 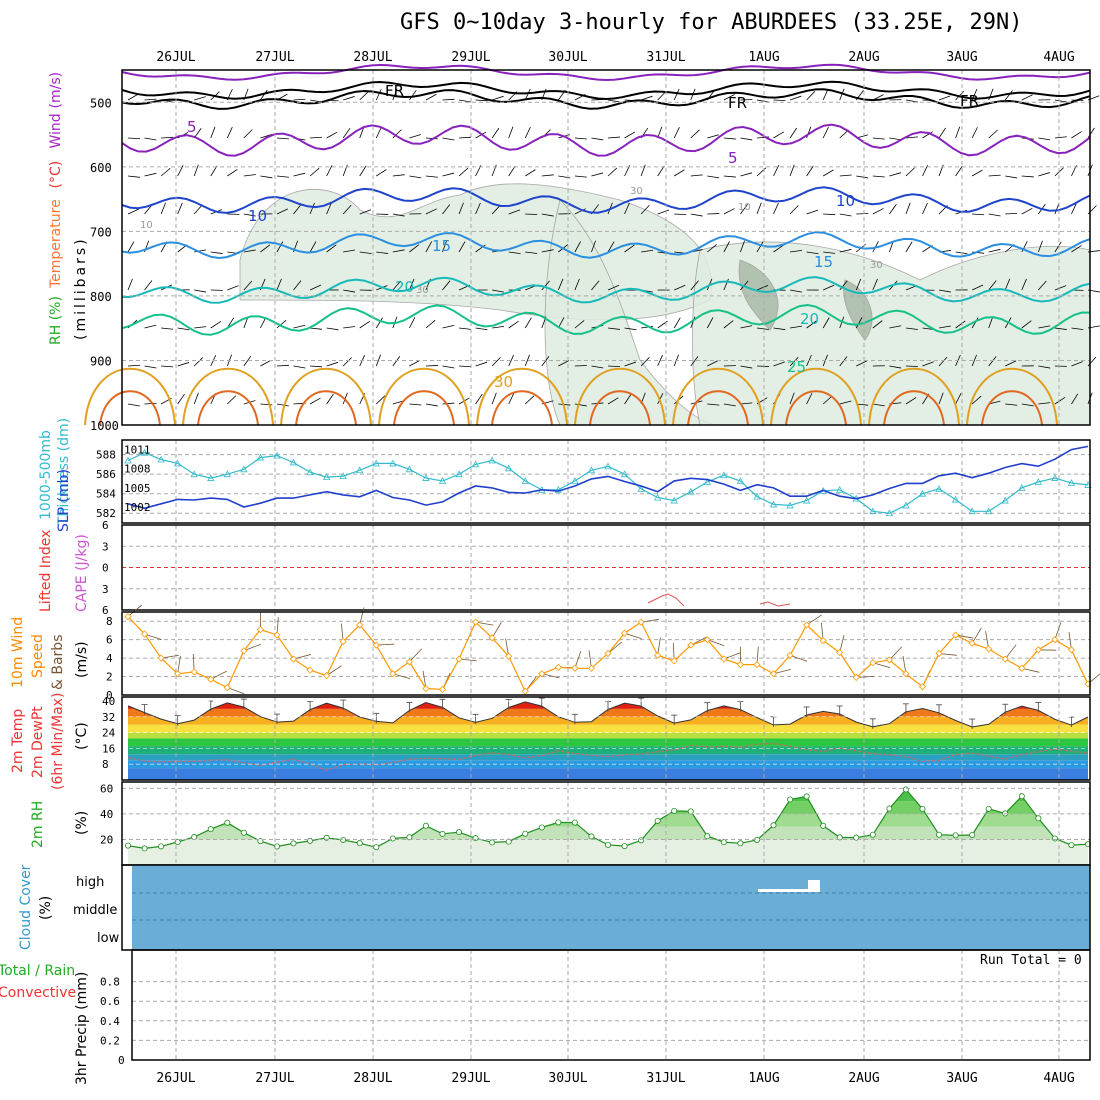 I want to click on wind-tick-label: 8, so click(x=109, y=621).